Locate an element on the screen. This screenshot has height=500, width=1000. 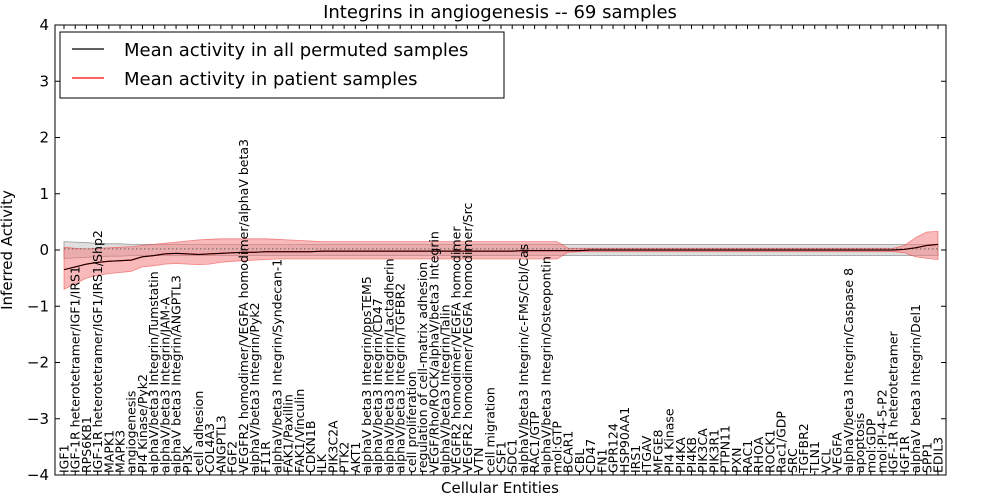
x-tick-label: PIK3C2A is located at coordinates (332, 446).